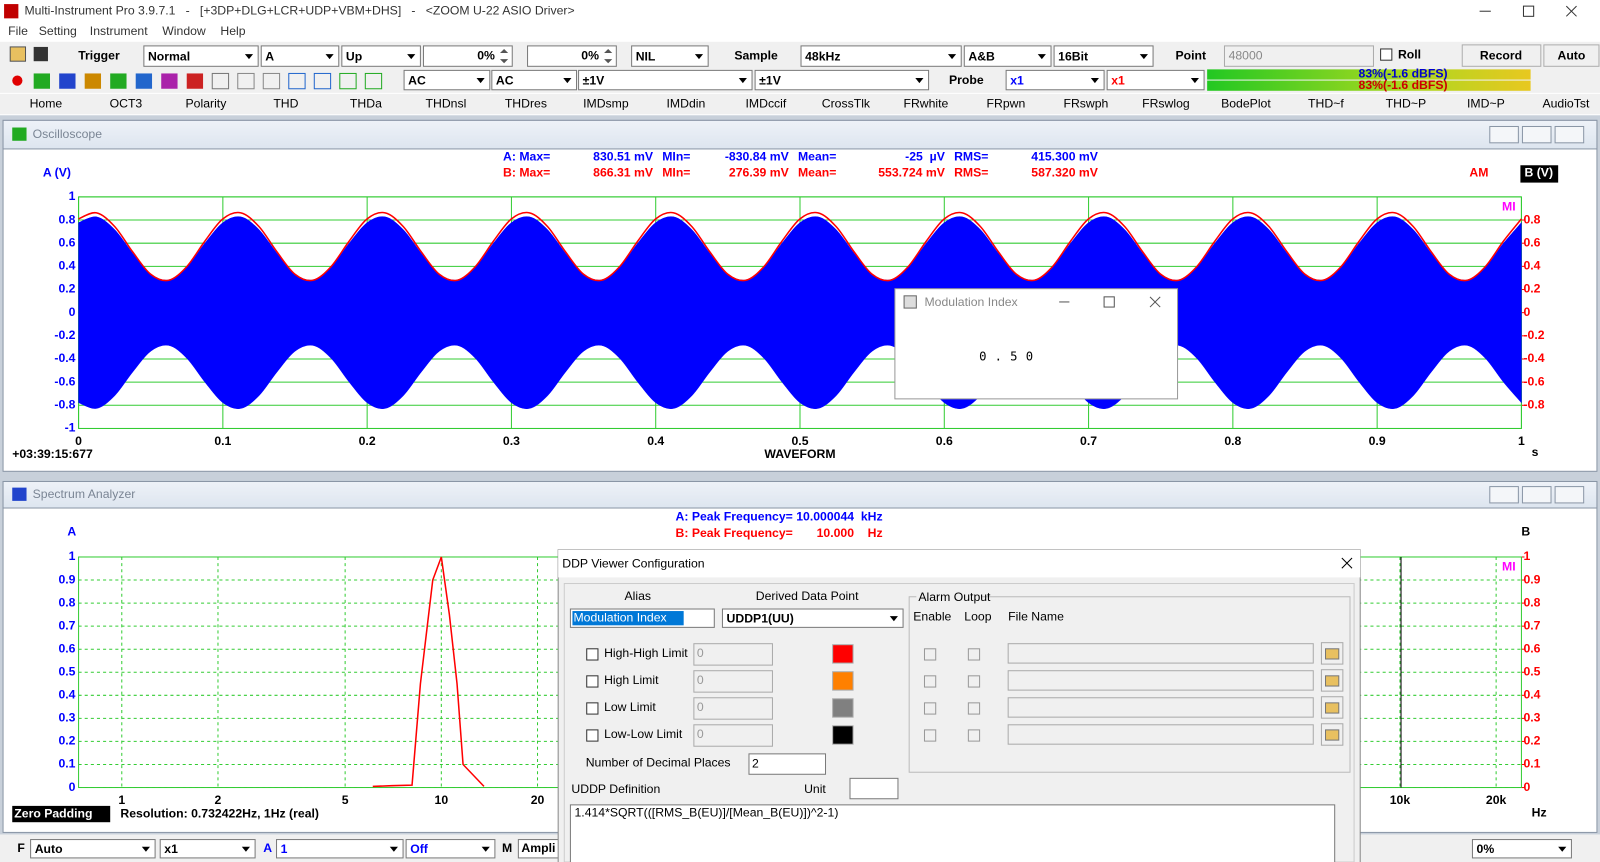 This screenshot has height=862, width=1600. I want to click on tab: THDnsl, so click(446, 103).